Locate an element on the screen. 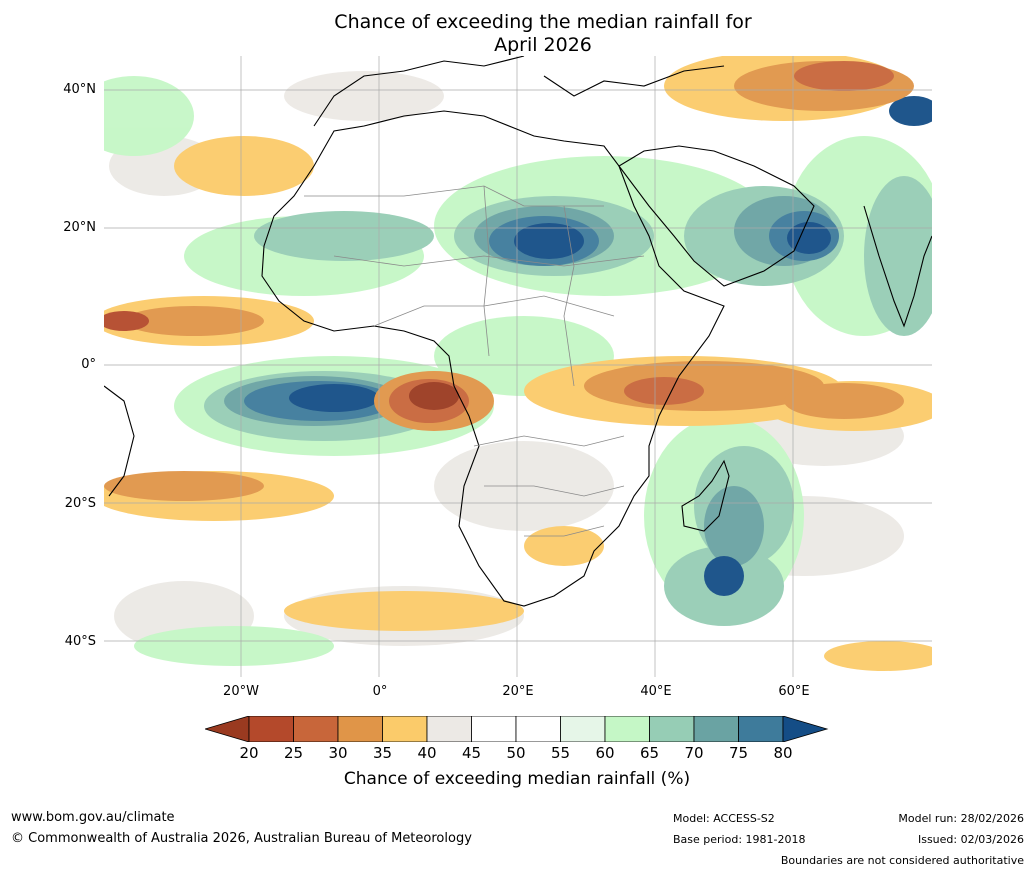  south-america-coastline is located at coordinates (119, 441).